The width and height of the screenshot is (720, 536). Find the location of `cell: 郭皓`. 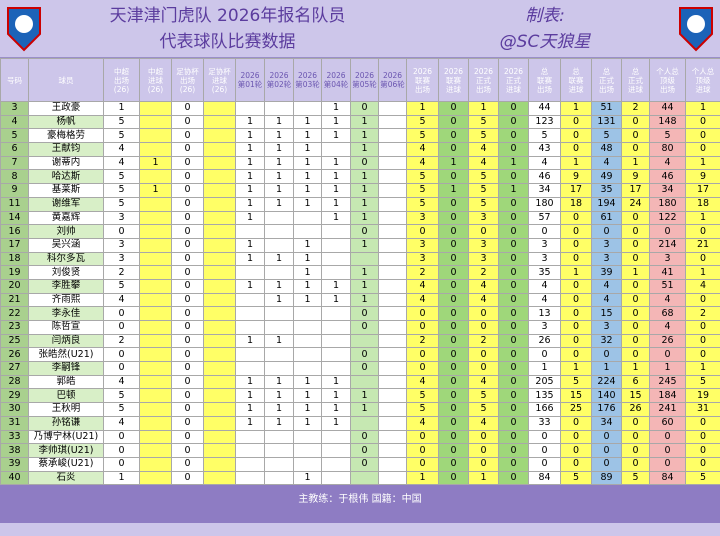

cell: 郭皓 is located at coordinates (66, 382).